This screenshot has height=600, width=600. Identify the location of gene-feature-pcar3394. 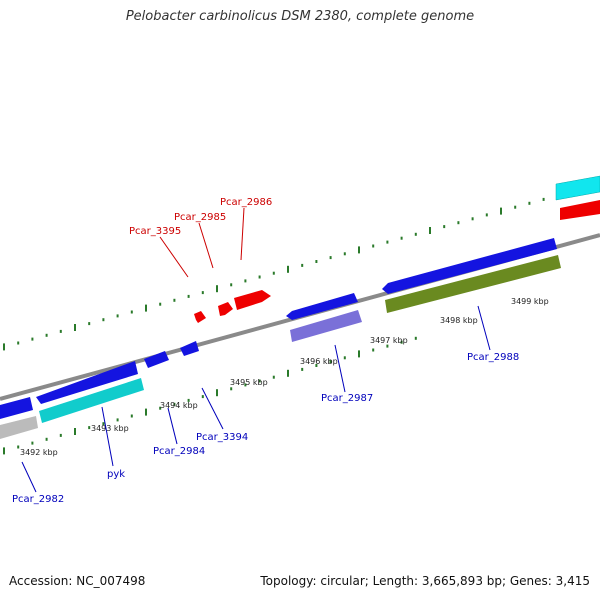
(189, 348).